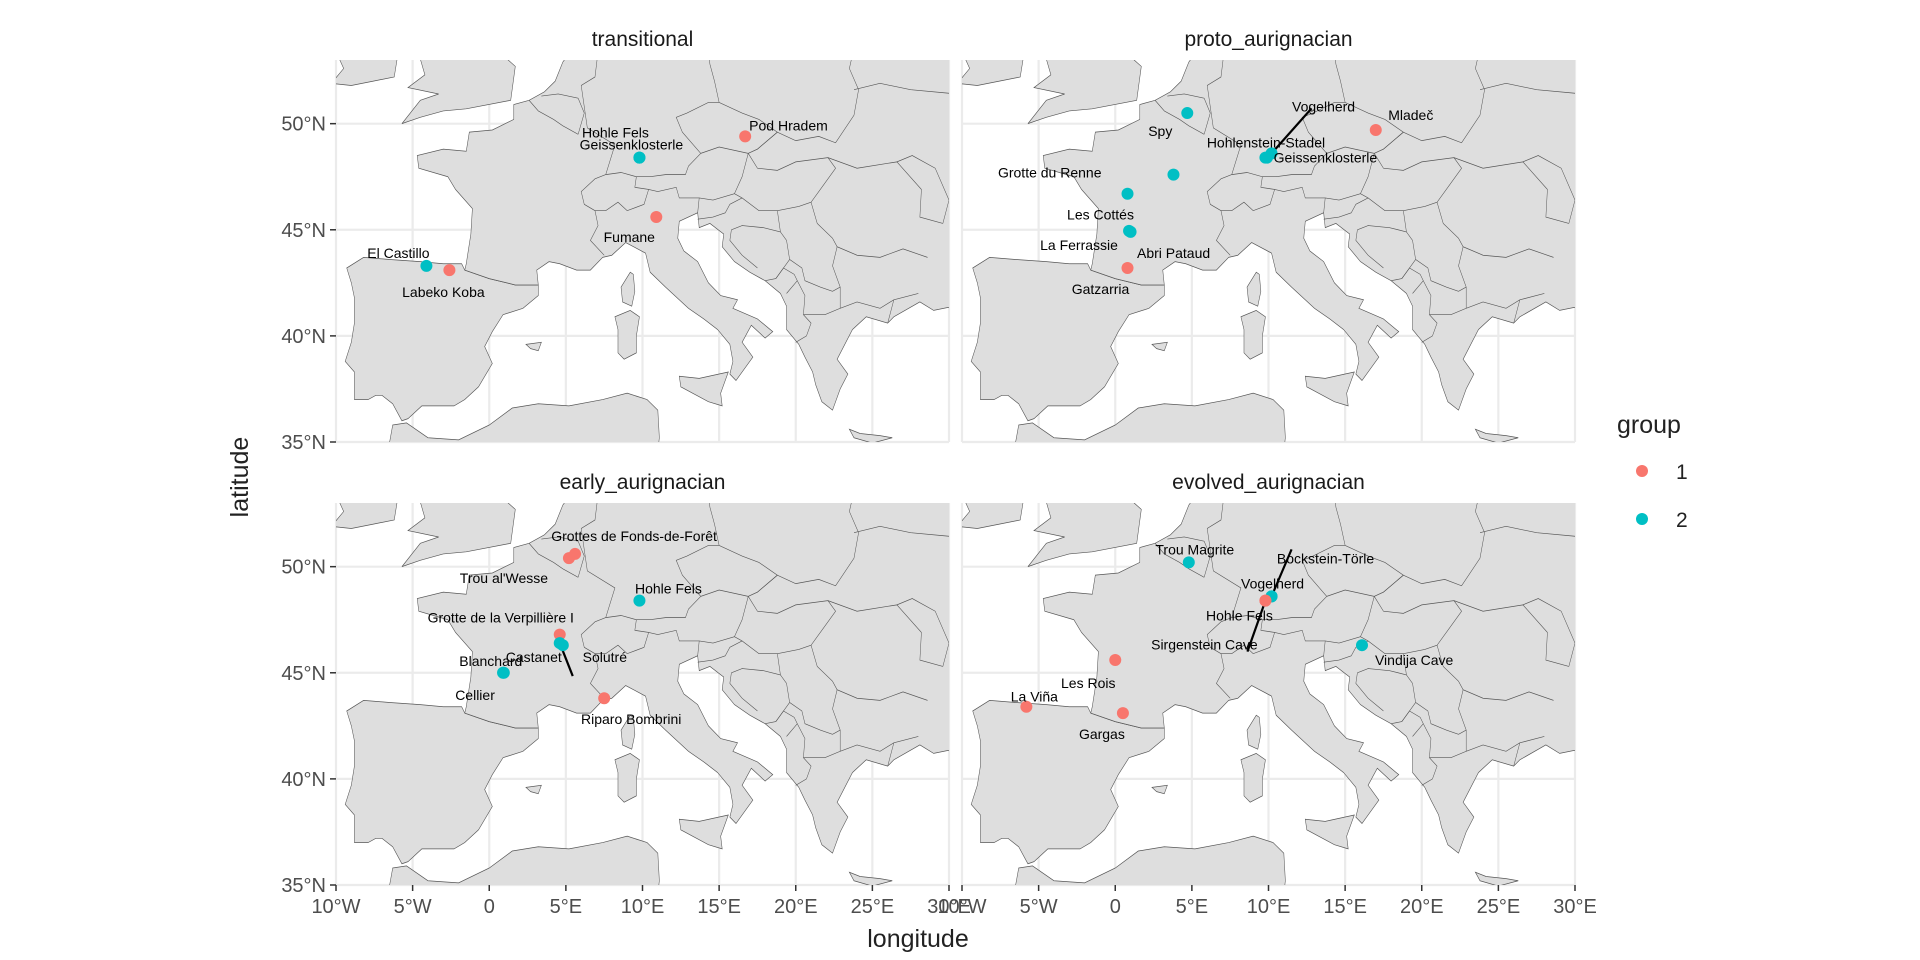 The height and width of the screenshot is (960, 1920). I want to click on legend-title: group, so click(1649, 425).